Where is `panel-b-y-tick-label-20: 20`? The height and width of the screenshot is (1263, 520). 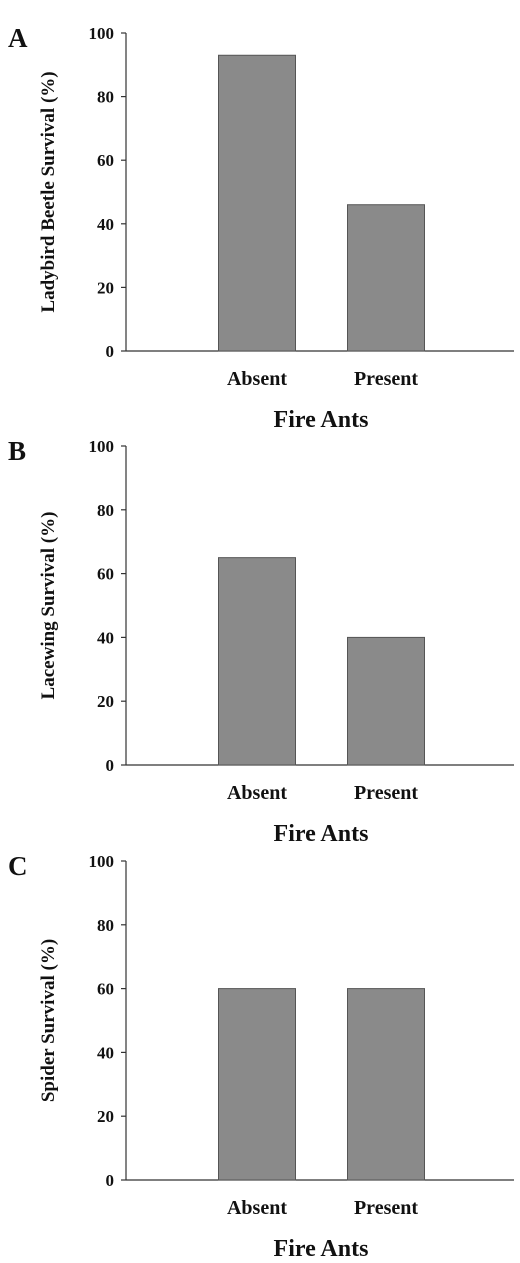
panel-b-y-tick-label-20: 20 is located at coordinates (105, 701).